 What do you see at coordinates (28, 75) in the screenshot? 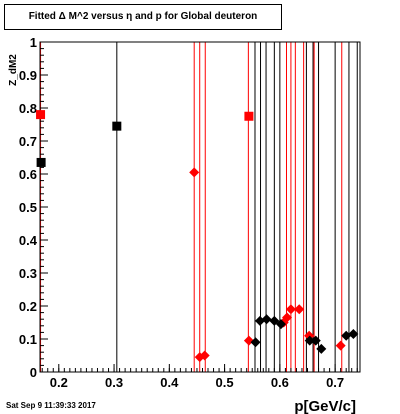
I see `y-tick-label: 0.9` at bounding box center [28, 75].